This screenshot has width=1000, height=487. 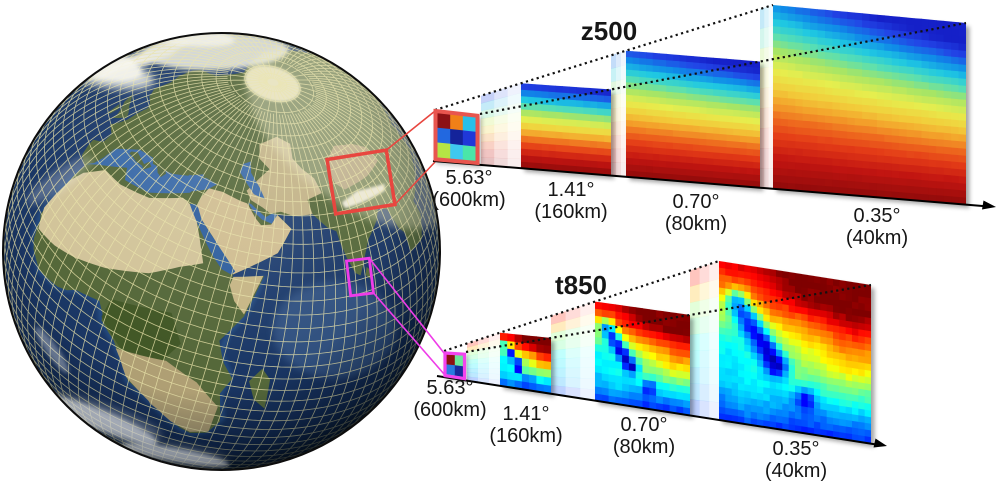 What do you see at coordinates (581, 285) in the screenshot?
I see `svg-text: t850` at bounding box center [581, 285].